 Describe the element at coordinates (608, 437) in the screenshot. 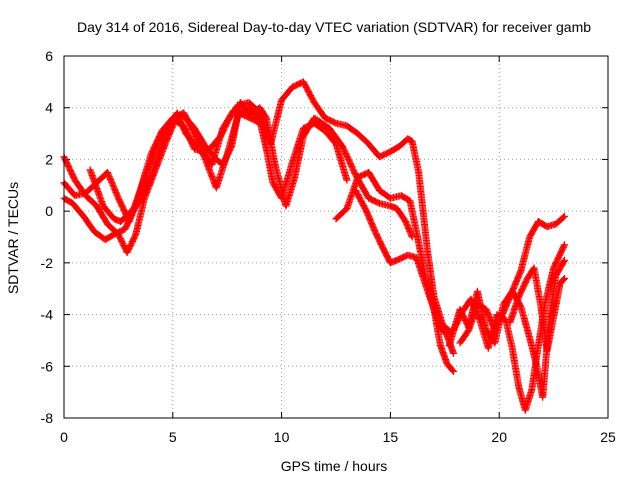

I see `x-tick-label: 25` at that location.